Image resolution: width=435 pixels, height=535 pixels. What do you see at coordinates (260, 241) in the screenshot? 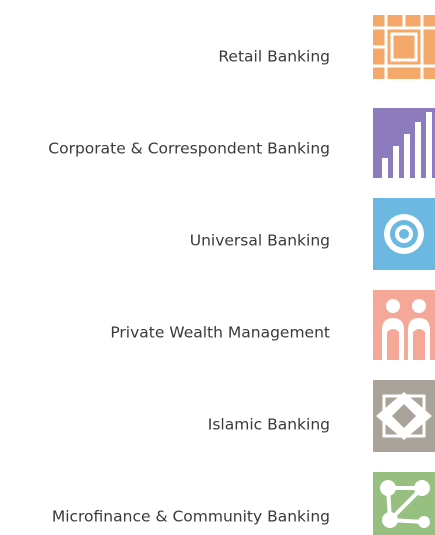
I see `item-label: Universal Banking` at bounding box center [260, 241].